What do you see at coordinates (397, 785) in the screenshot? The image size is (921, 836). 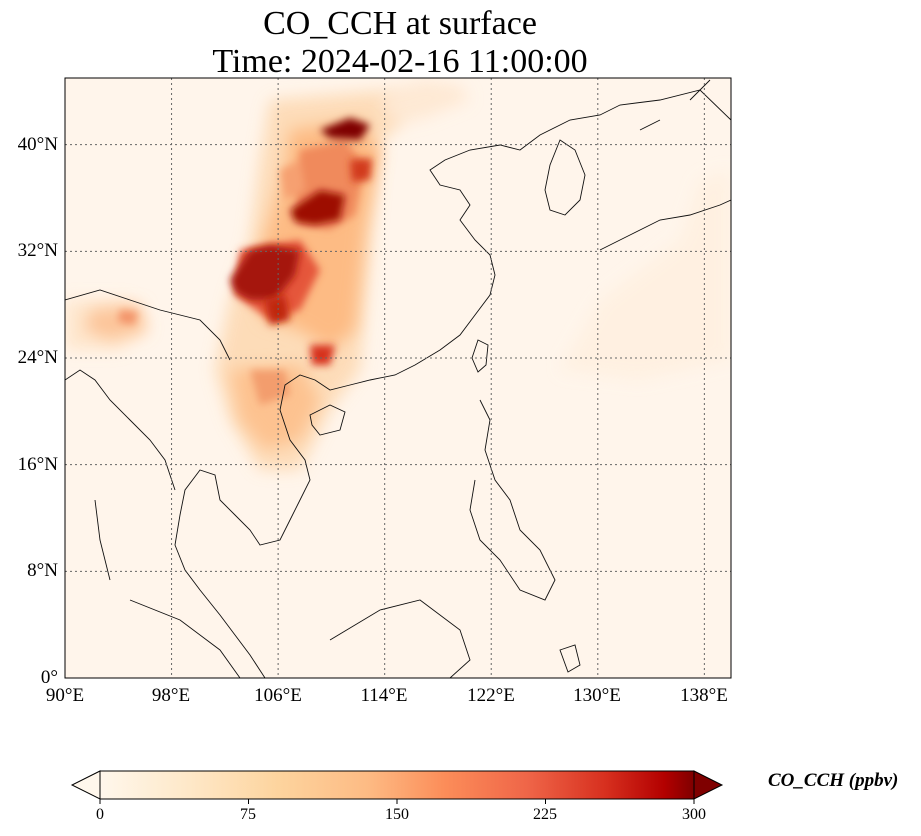 I see `colorbar-gradient` at bounding box center [397, 785].